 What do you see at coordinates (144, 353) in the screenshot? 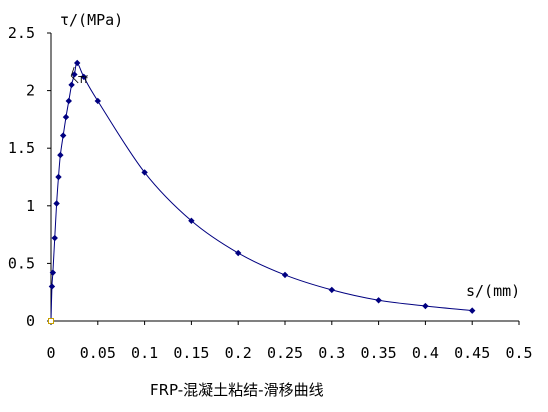
I see `x-tick-label: 0.1` at bounding box center [144, 353].